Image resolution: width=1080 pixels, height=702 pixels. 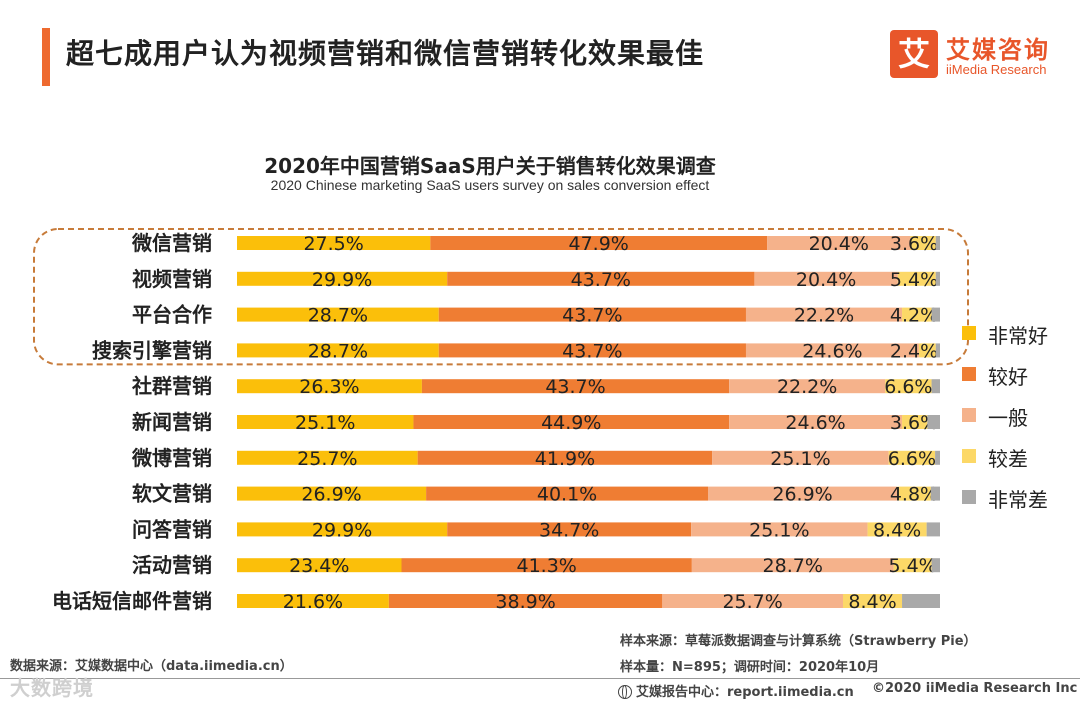 I want to click on report-center-text: 艾媒报告中心：report.iimedia.cn, so click(x=745, y=692).